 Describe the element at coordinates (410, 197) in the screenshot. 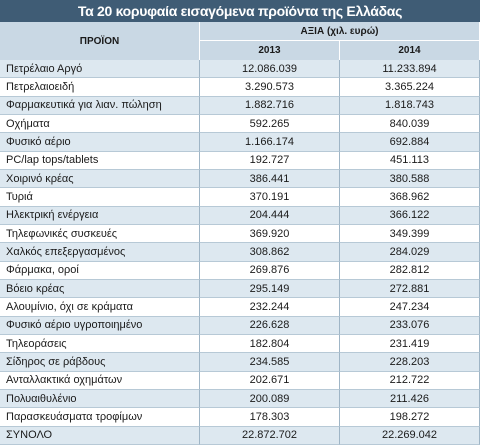

I see `value-2014: 368.962` at that location.